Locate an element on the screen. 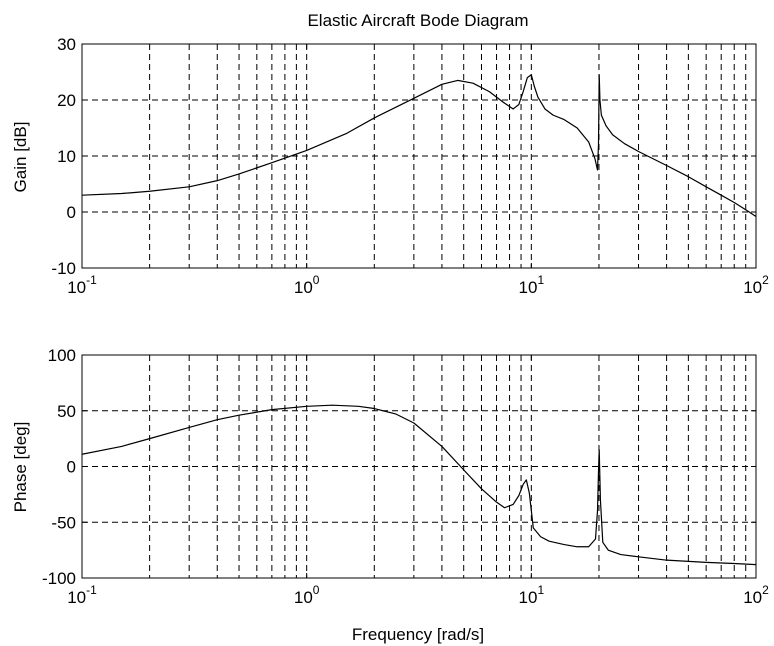  phase-x-tick-label: 10¹ is located at coordinates (532, 595).